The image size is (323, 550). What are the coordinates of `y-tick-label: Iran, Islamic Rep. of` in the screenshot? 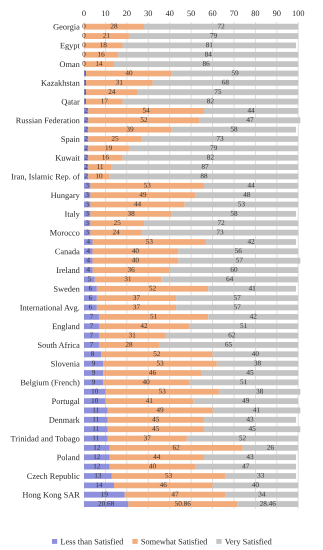 It's located at (45, 178).